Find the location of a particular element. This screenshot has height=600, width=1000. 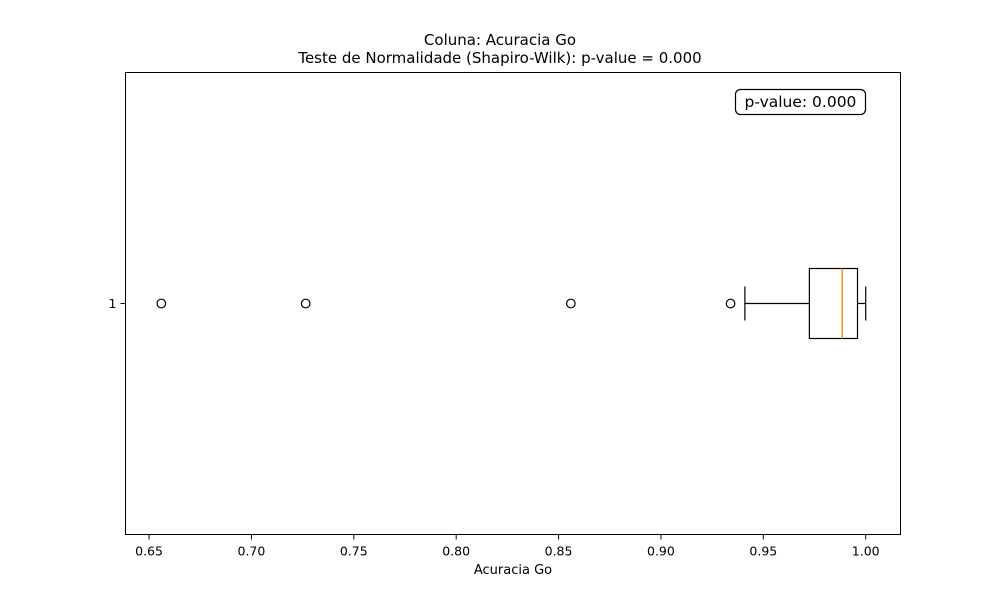

x-tick-label: 0.85 is located at coordinates (559, 551).